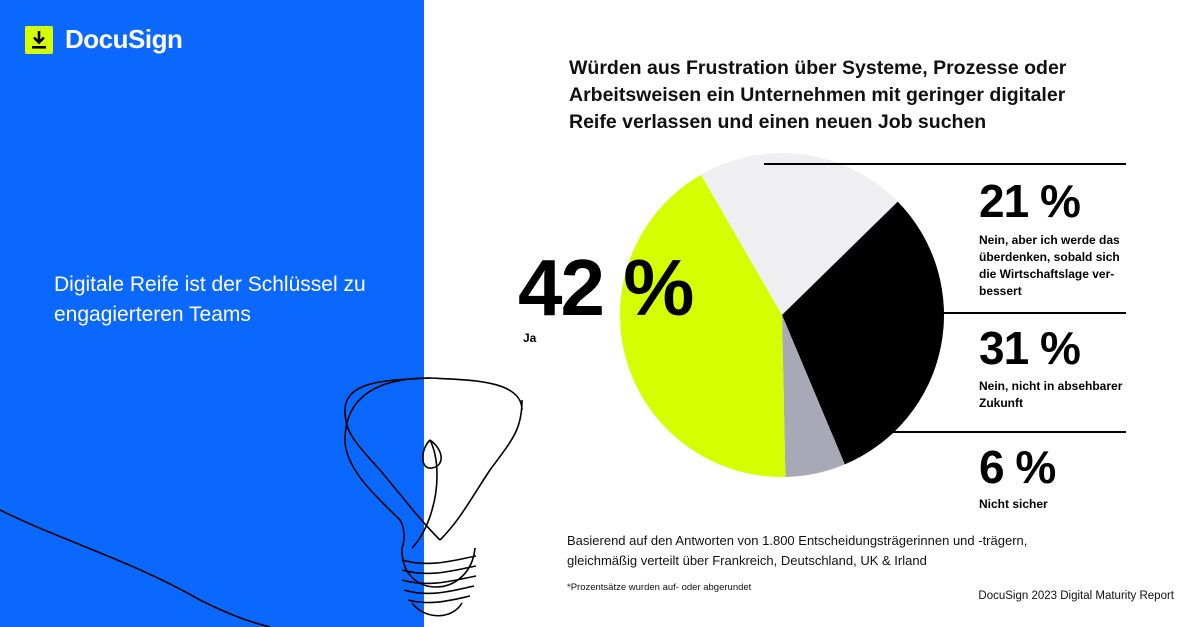 The width and height of the screenshot is (1200, 627). Describe the element at coordinates (1051, 394) in the screenshot. I see `label-31: Nein, nicht in absehbarer Zukunft` at that location.